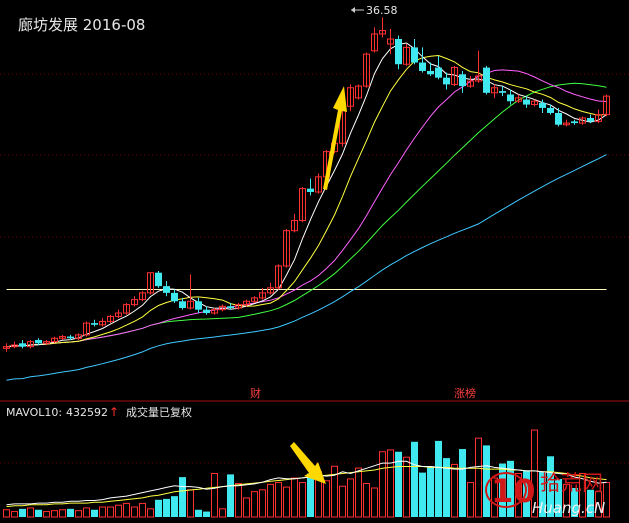 This screenshot has width=629, height=523. Describe the element at coordinates (34, 412) in the screenshot. I see `volume-indicator-label: MAVOL10:` at that location.